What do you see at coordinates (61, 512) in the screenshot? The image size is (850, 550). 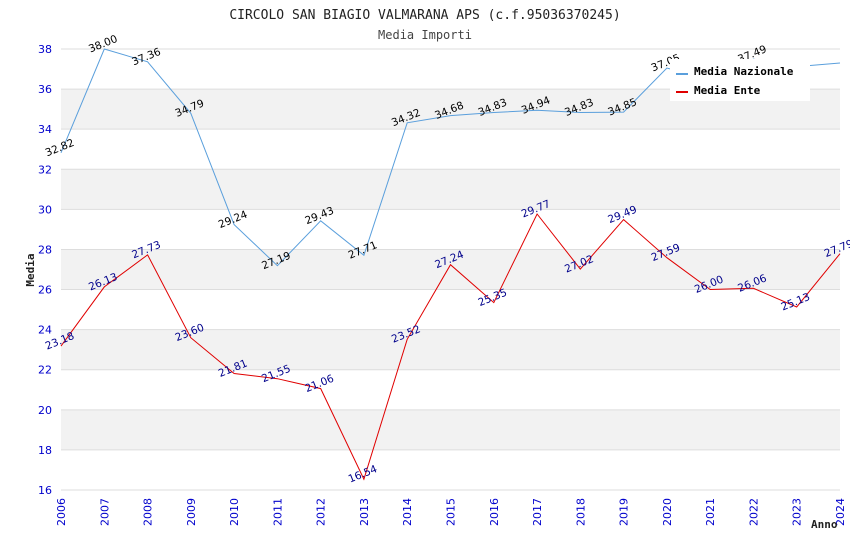 I see `x-tick-label: 2006` at bounding box center [61, 512].